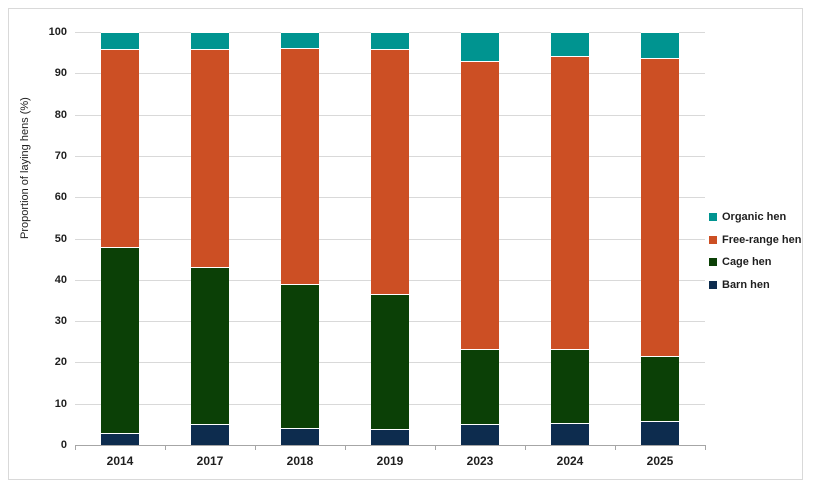  Describe the element at coordinates (746, 284) in the screenshot. I see `legend-label: Barn hen` at that location.